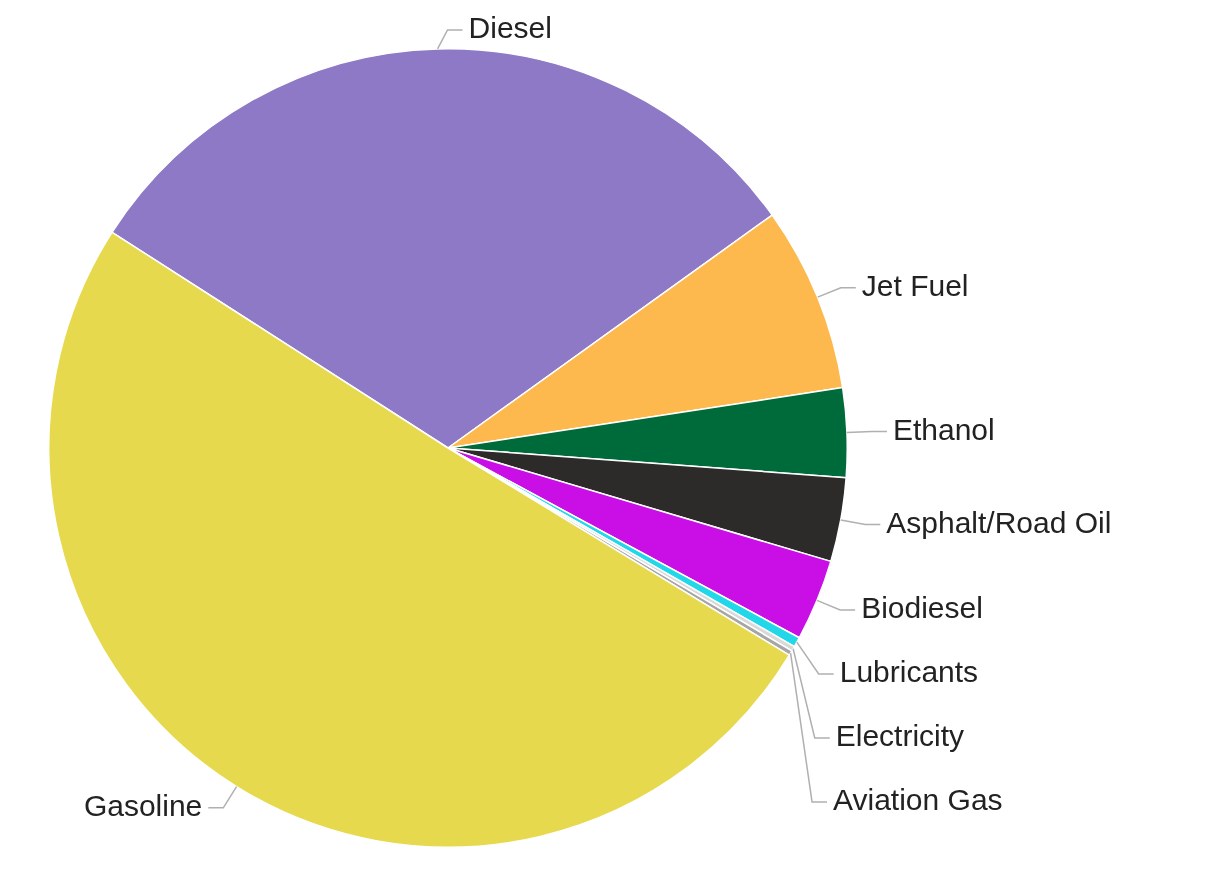  Describe the element at coordinates (922, 608) in the screenshot. I see `slice-label: Biodiesel` at that location.